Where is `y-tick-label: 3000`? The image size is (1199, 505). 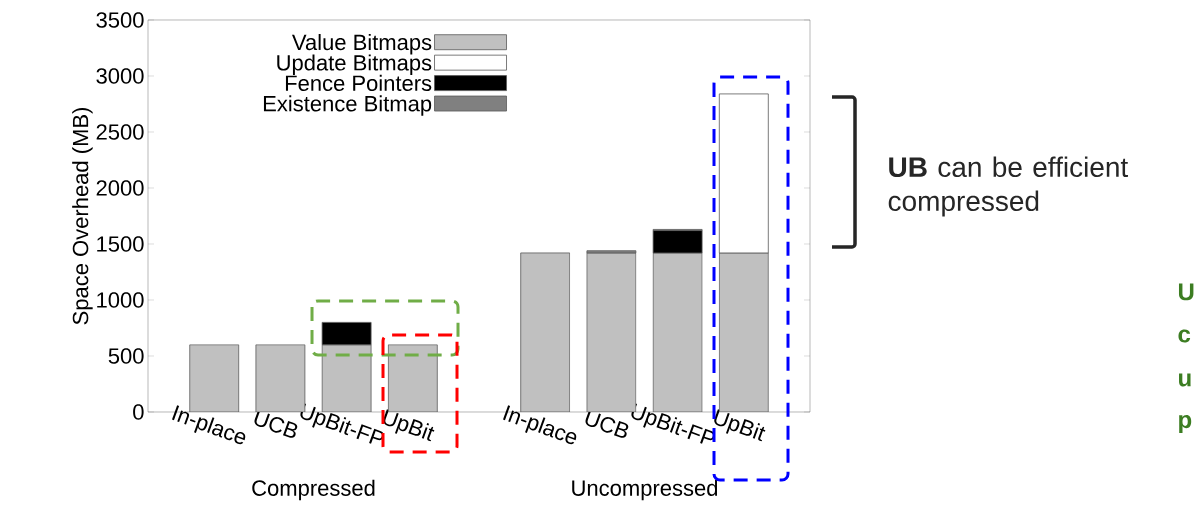
y-tick-label: 3000 is located at coordinates (120, 76).